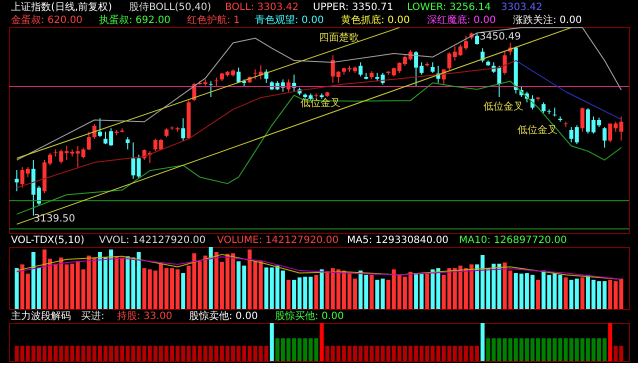 This screenshot has height=381, width=640. What do you see at coordinates (47, 240) in the screenshot?
I see `text: VOL-TDX(5,10)` at bounding box center [47, 240].